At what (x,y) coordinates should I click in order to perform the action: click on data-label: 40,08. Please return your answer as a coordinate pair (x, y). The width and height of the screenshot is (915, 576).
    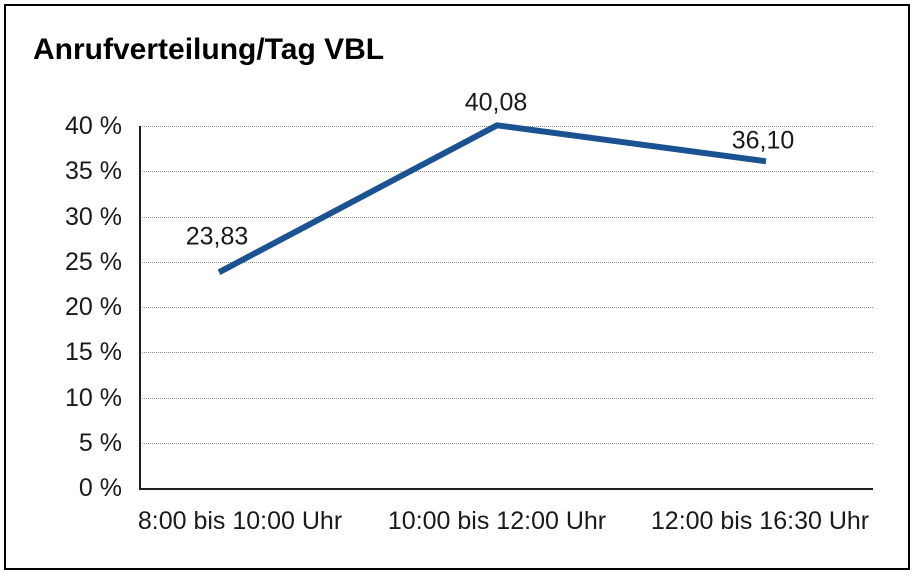
    Looking at the image, I should click on (496, 102).